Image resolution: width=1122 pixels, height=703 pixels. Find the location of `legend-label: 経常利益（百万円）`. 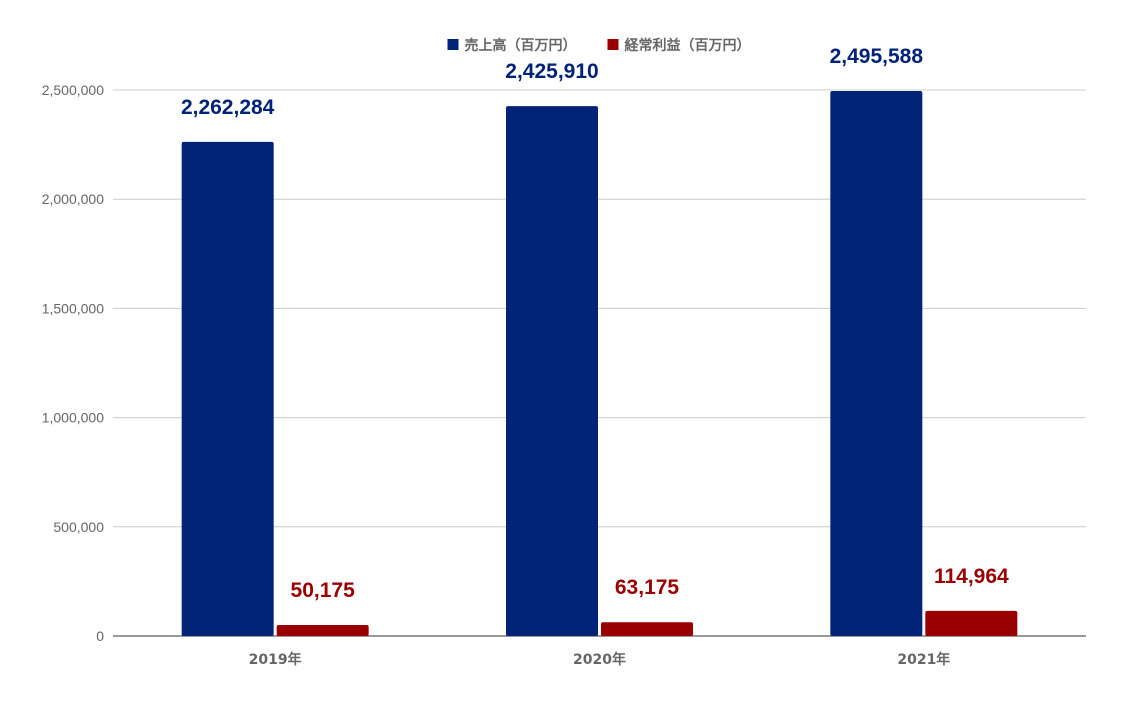

legend-label: 経常利益（百万円） is located at coordinates (688, 45).